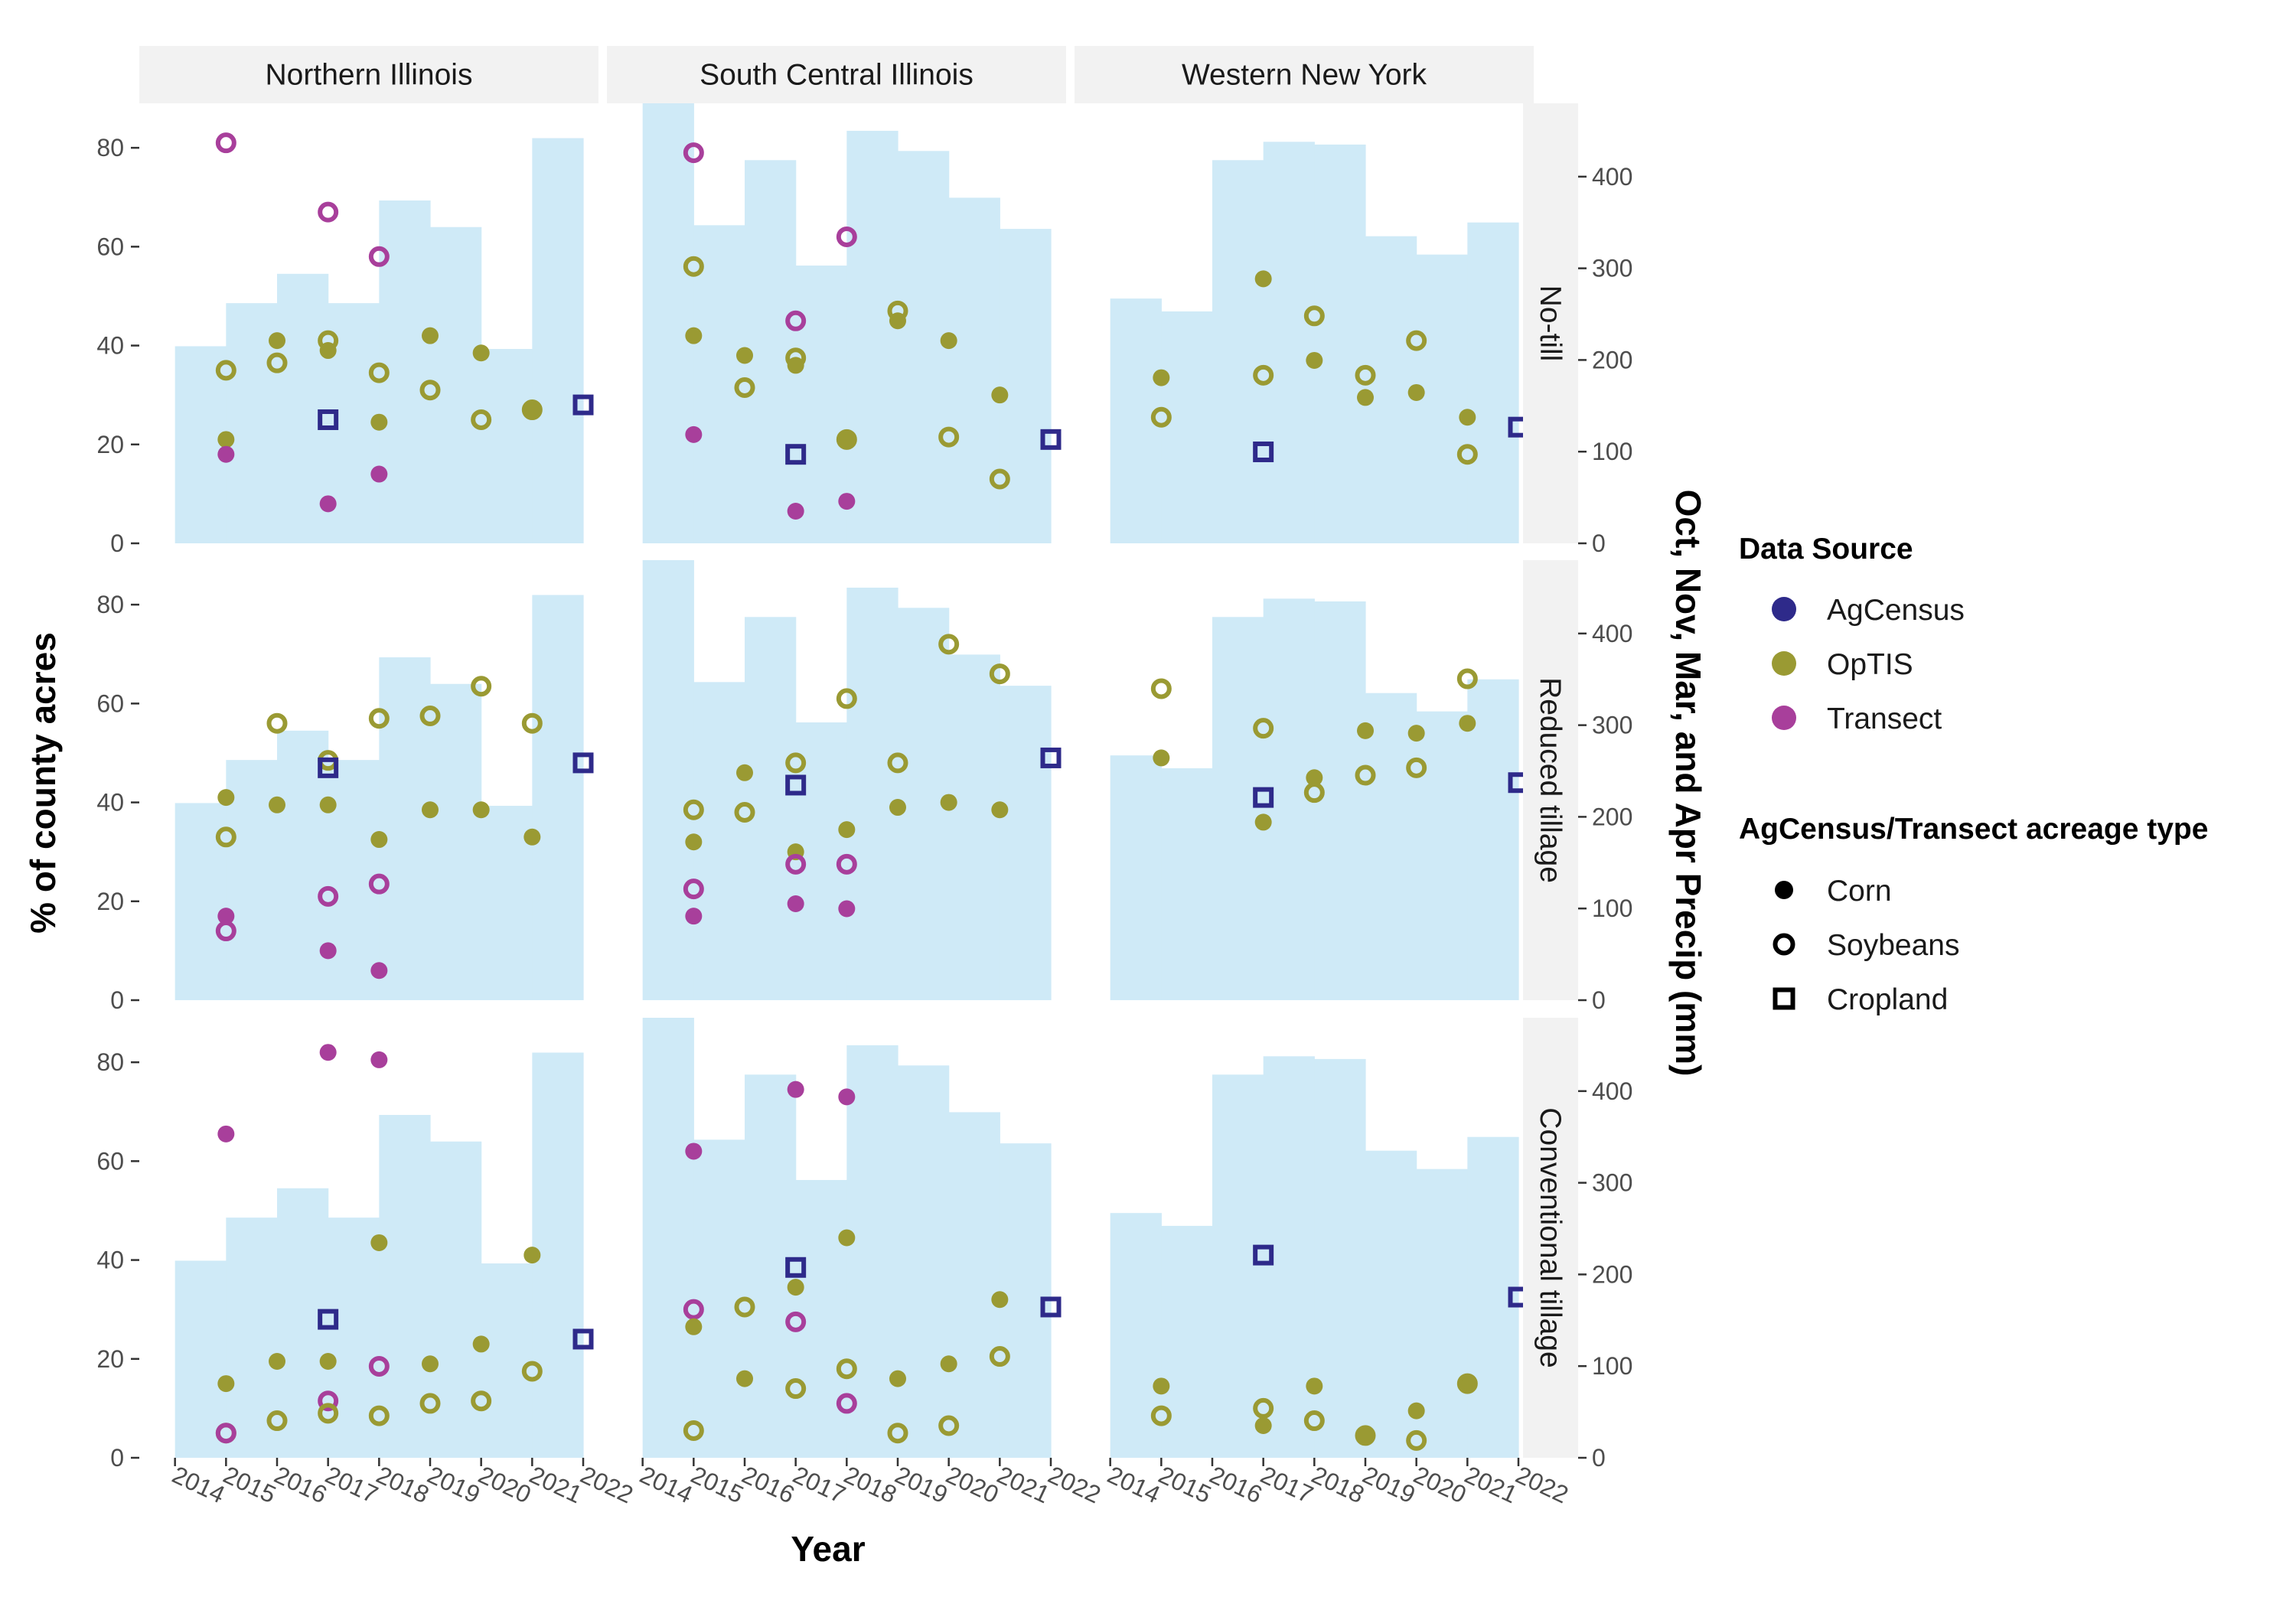 Image resolution: width=2296 pixels, height=1607 pixels. Describe the element at coordinates (1304, 75) in the screenshot. I see `column-strip-label: Western New York` at that location.